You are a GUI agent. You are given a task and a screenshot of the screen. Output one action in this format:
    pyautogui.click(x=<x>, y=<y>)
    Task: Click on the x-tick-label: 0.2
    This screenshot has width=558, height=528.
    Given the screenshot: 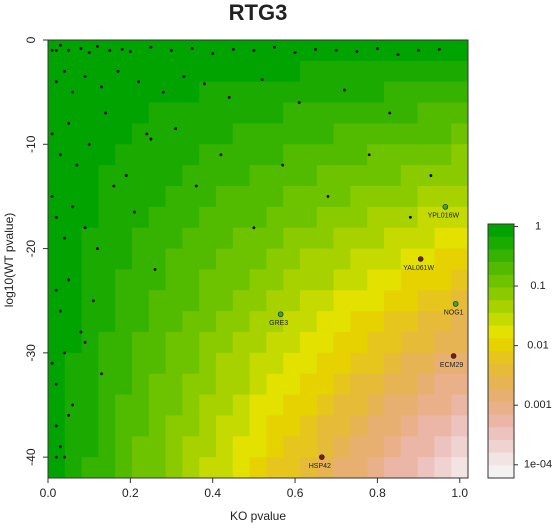 What is the action you would take?
    pyautogui.click(x=130, y=493)
    